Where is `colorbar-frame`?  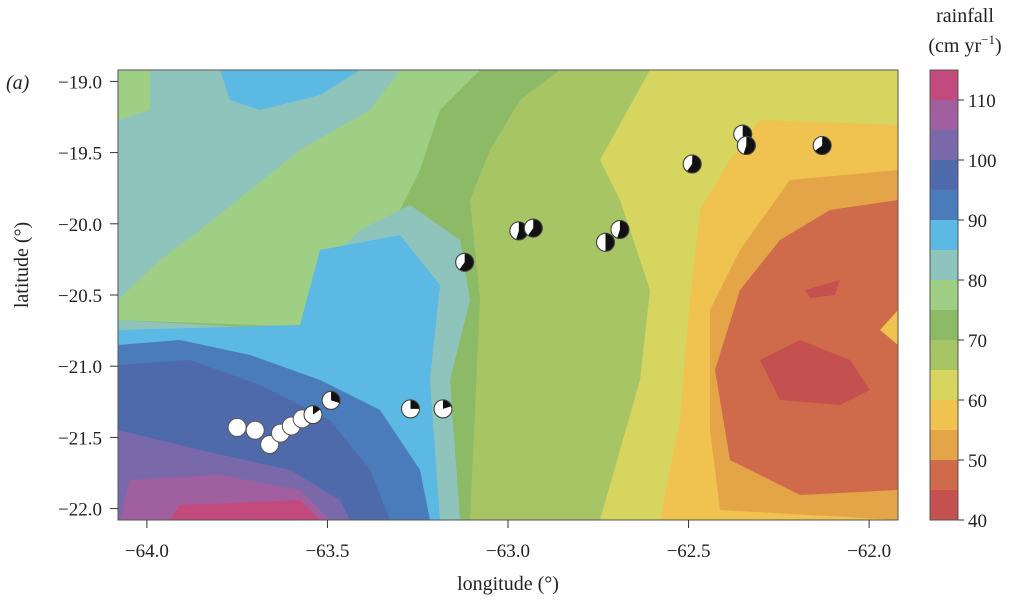 colorbar-frame is located at coordinates (944, 295).